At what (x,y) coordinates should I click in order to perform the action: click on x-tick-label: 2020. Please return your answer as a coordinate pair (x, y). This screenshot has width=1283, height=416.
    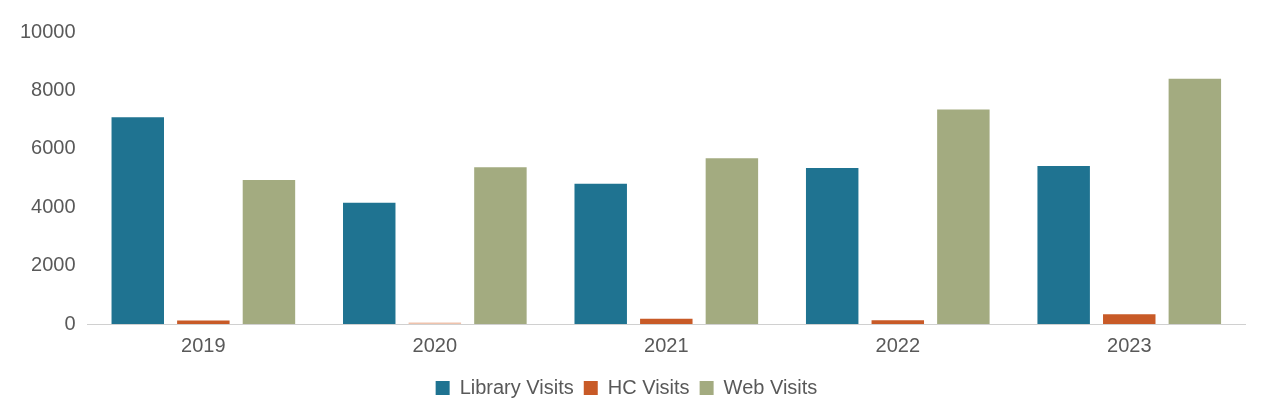
    Looking at the image, I should click on (435, 344).